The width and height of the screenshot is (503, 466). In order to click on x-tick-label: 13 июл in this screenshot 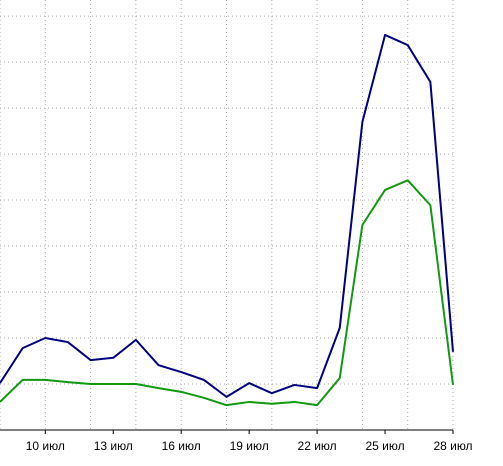, I will do `click(113, 446)`.